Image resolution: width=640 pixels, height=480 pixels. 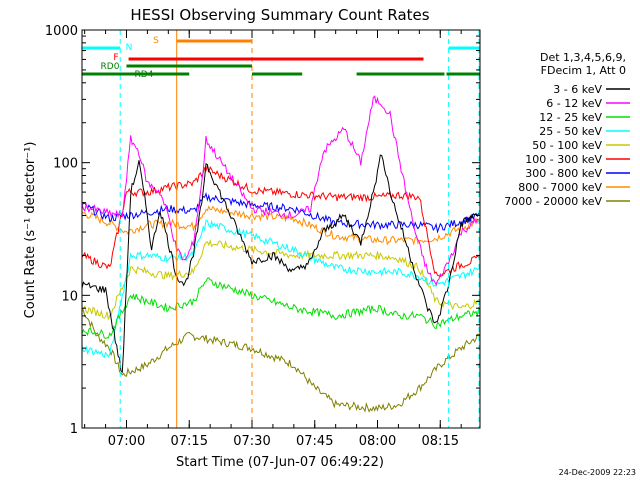 What do you see at coordinates (570, 117) in the screenshot?
I see `legend-label-12-25-kev: 12 - 25 keV` at bounding box center [570, 117].